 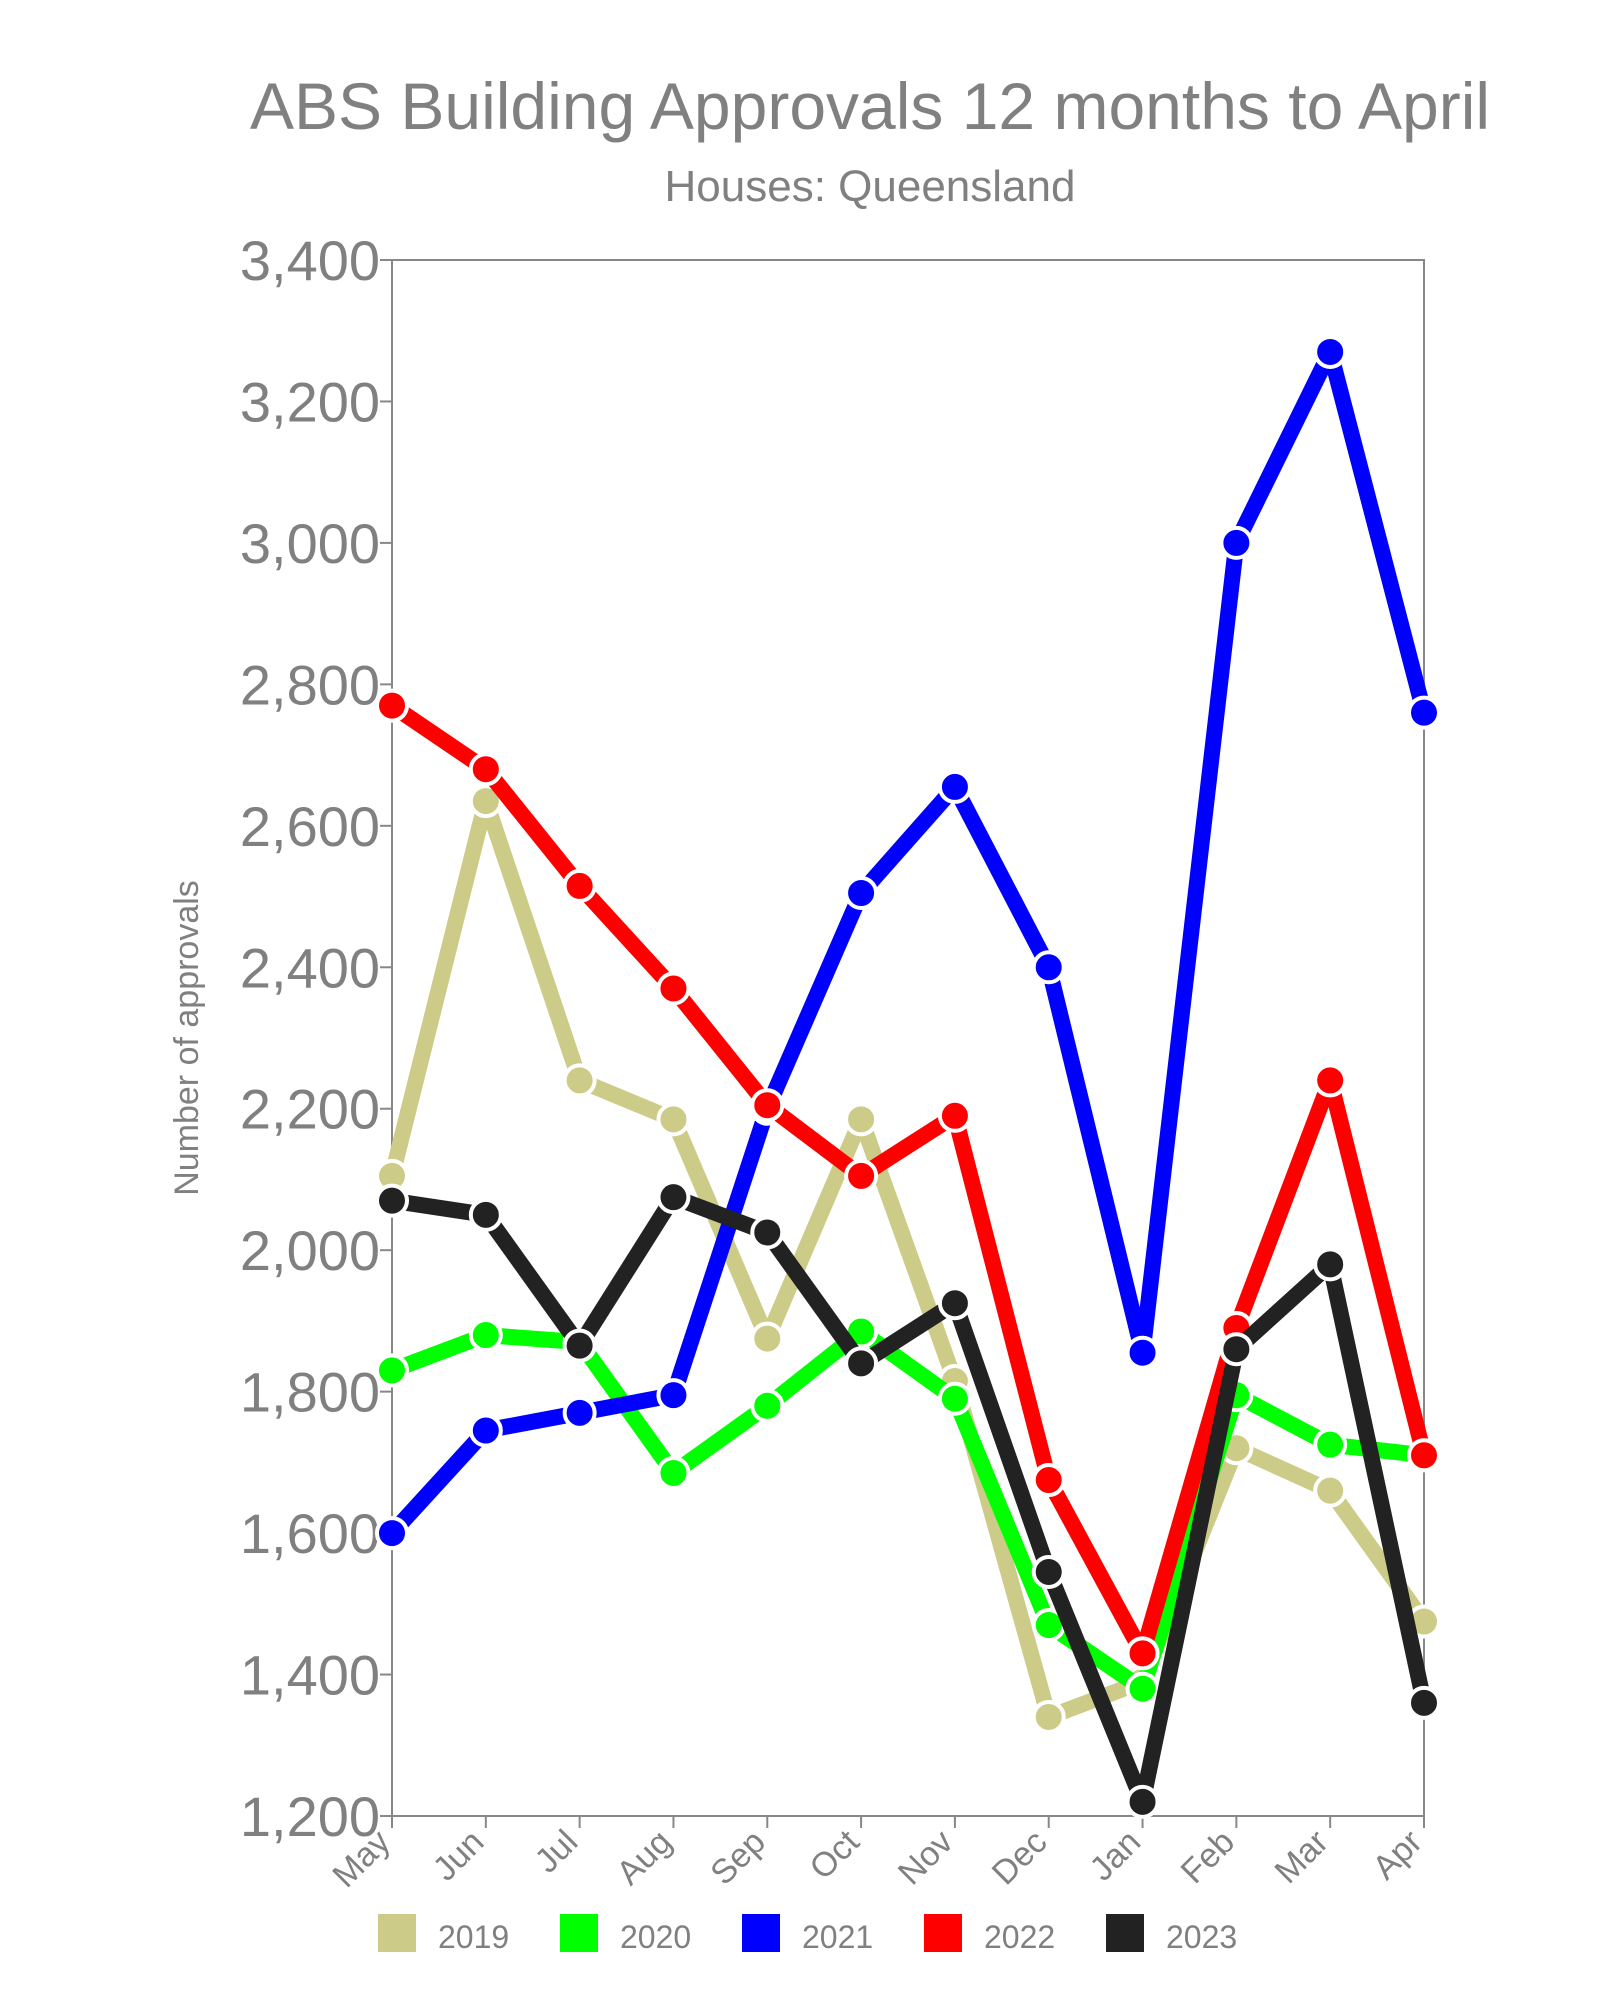 I want to click on y-tick-label: 2,400, so click(x=310, y=967).